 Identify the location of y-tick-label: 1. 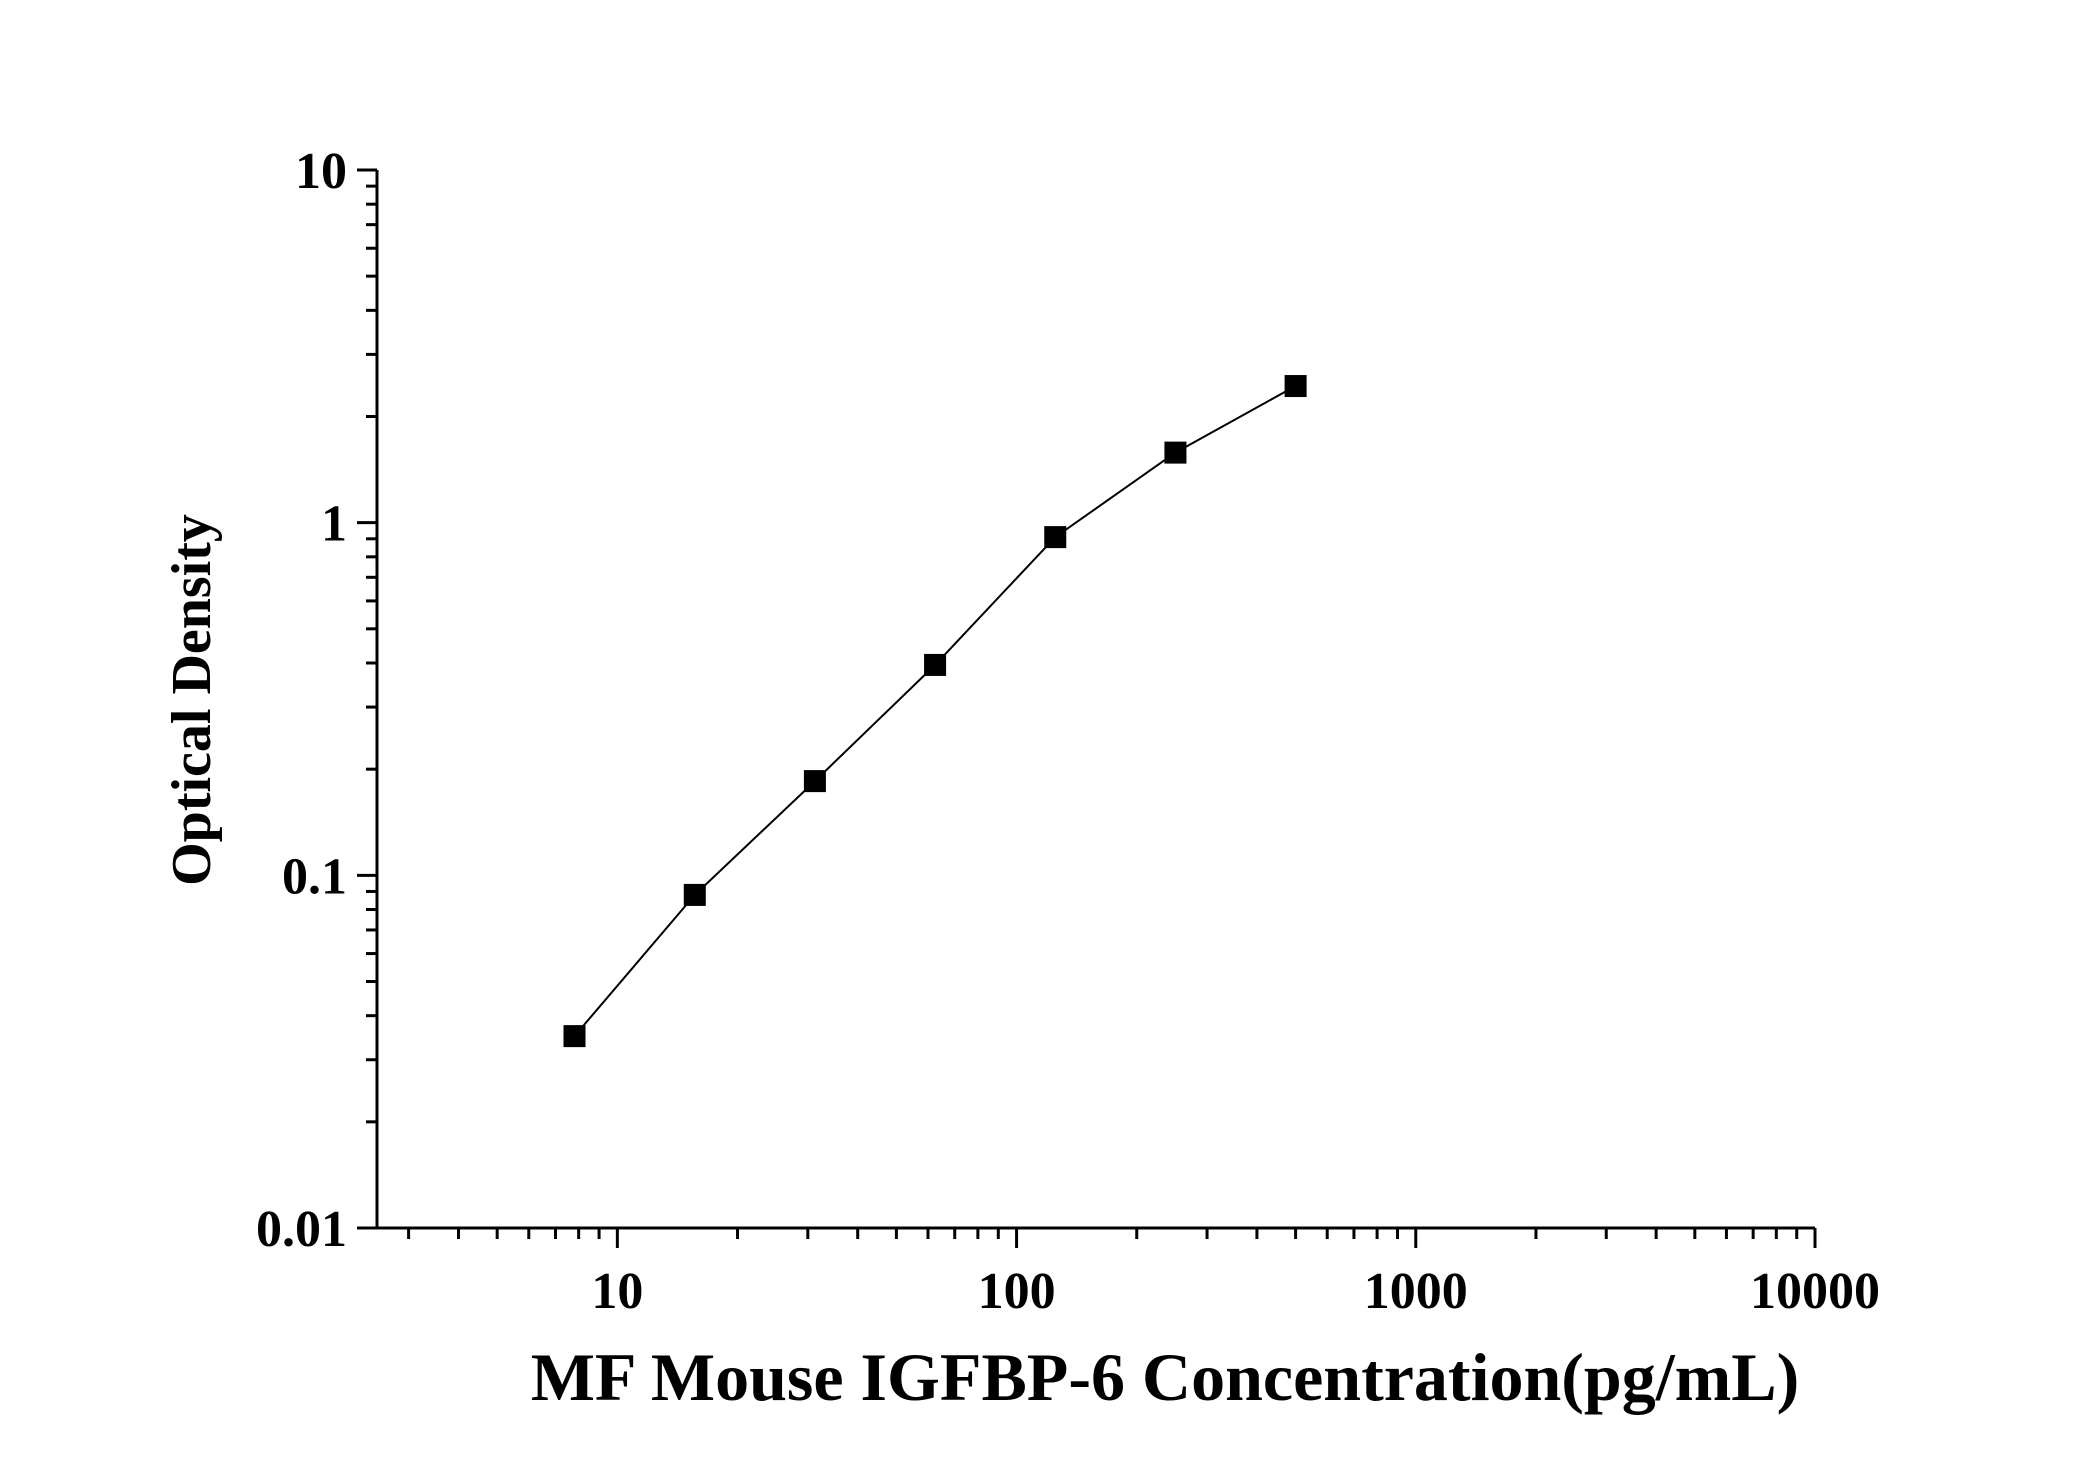
(334, 524).